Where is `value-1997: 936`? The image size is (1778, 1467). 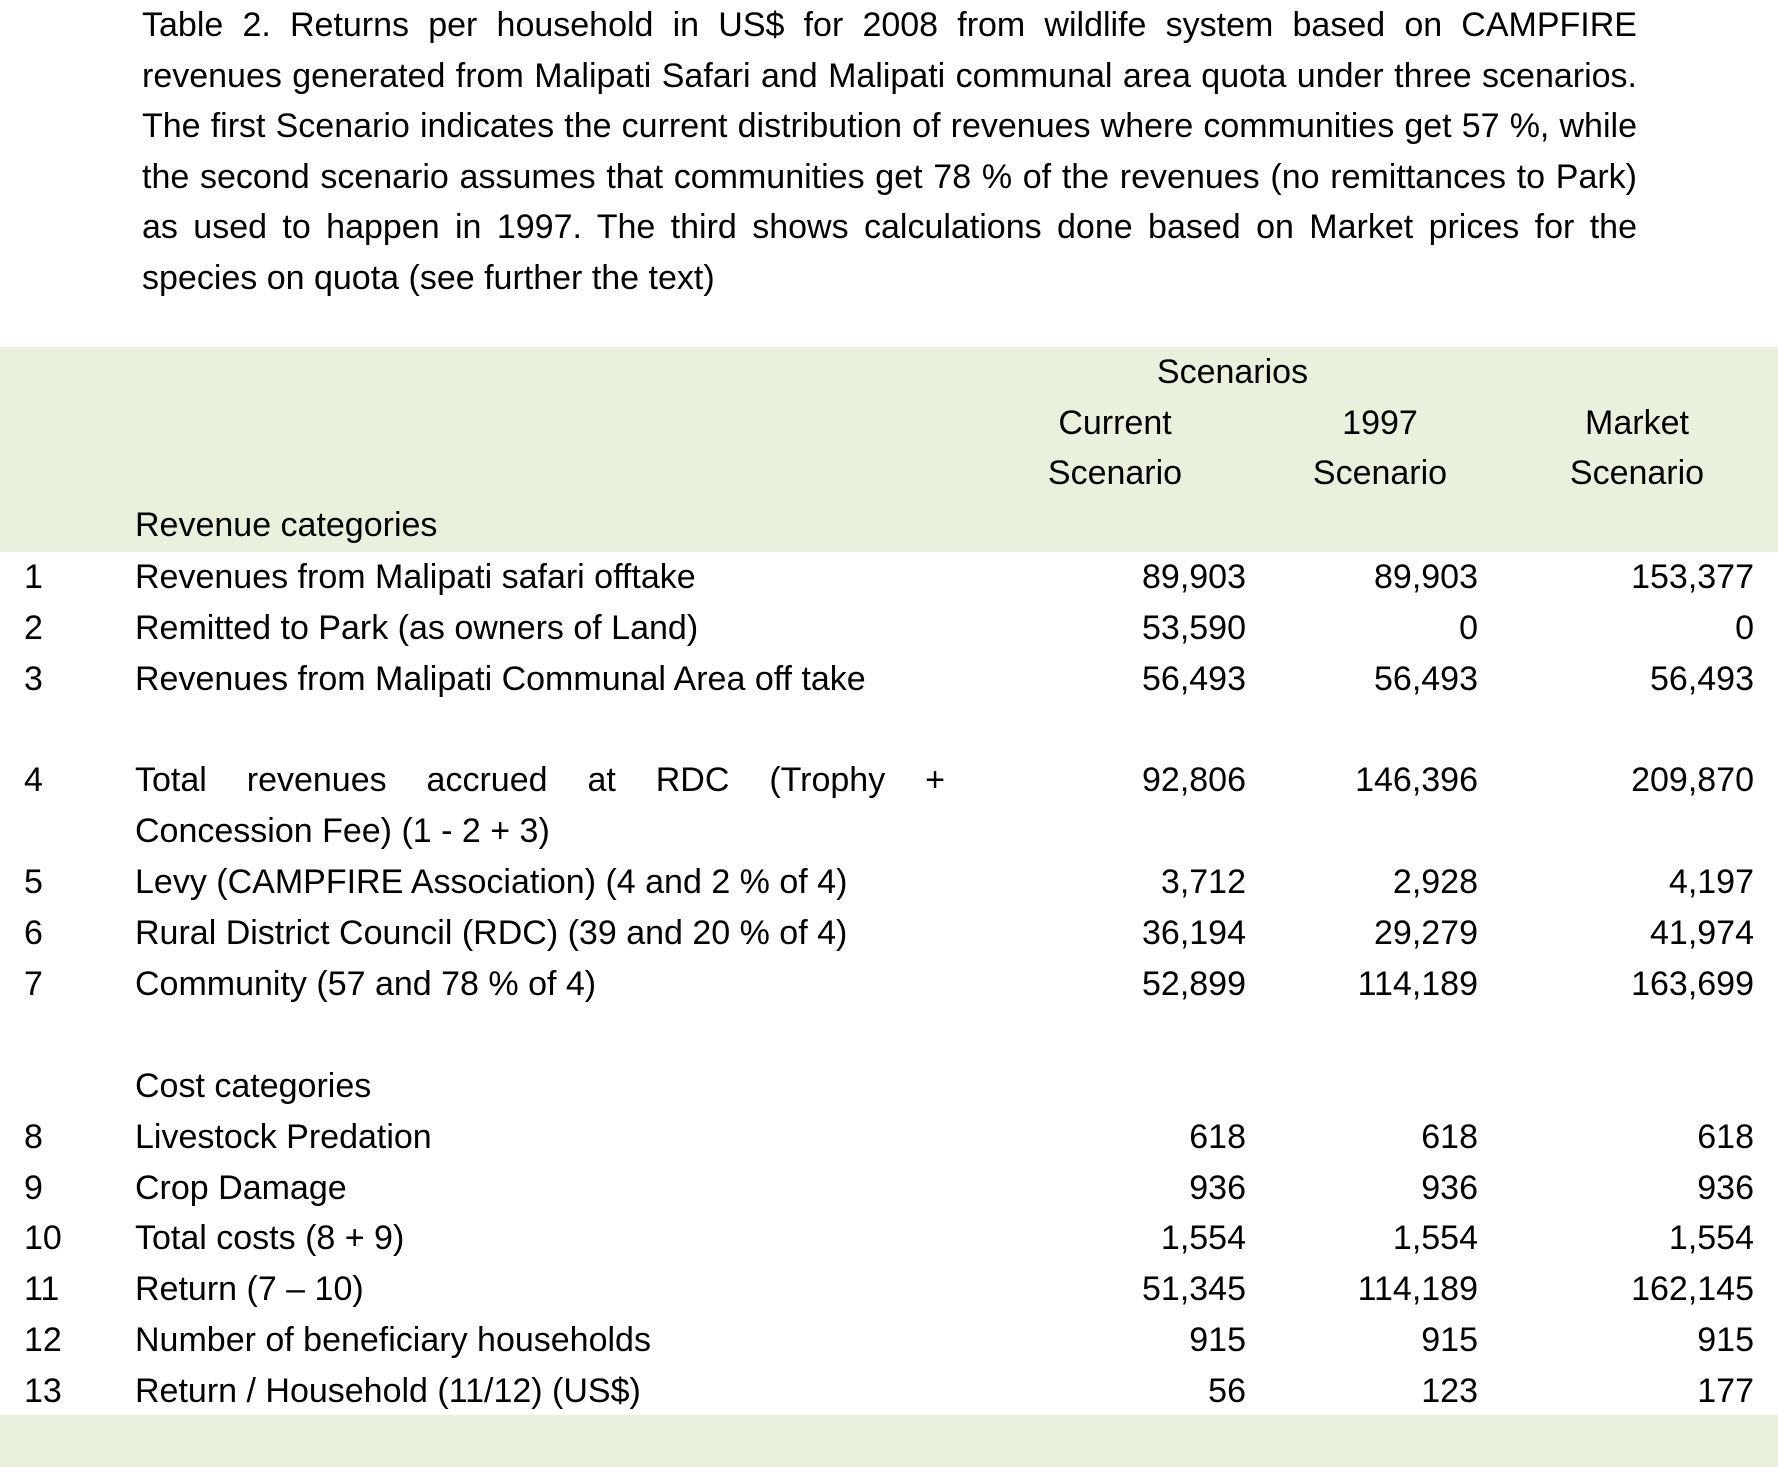
value-1997: 936 is located at coordinates (1449, 1188).